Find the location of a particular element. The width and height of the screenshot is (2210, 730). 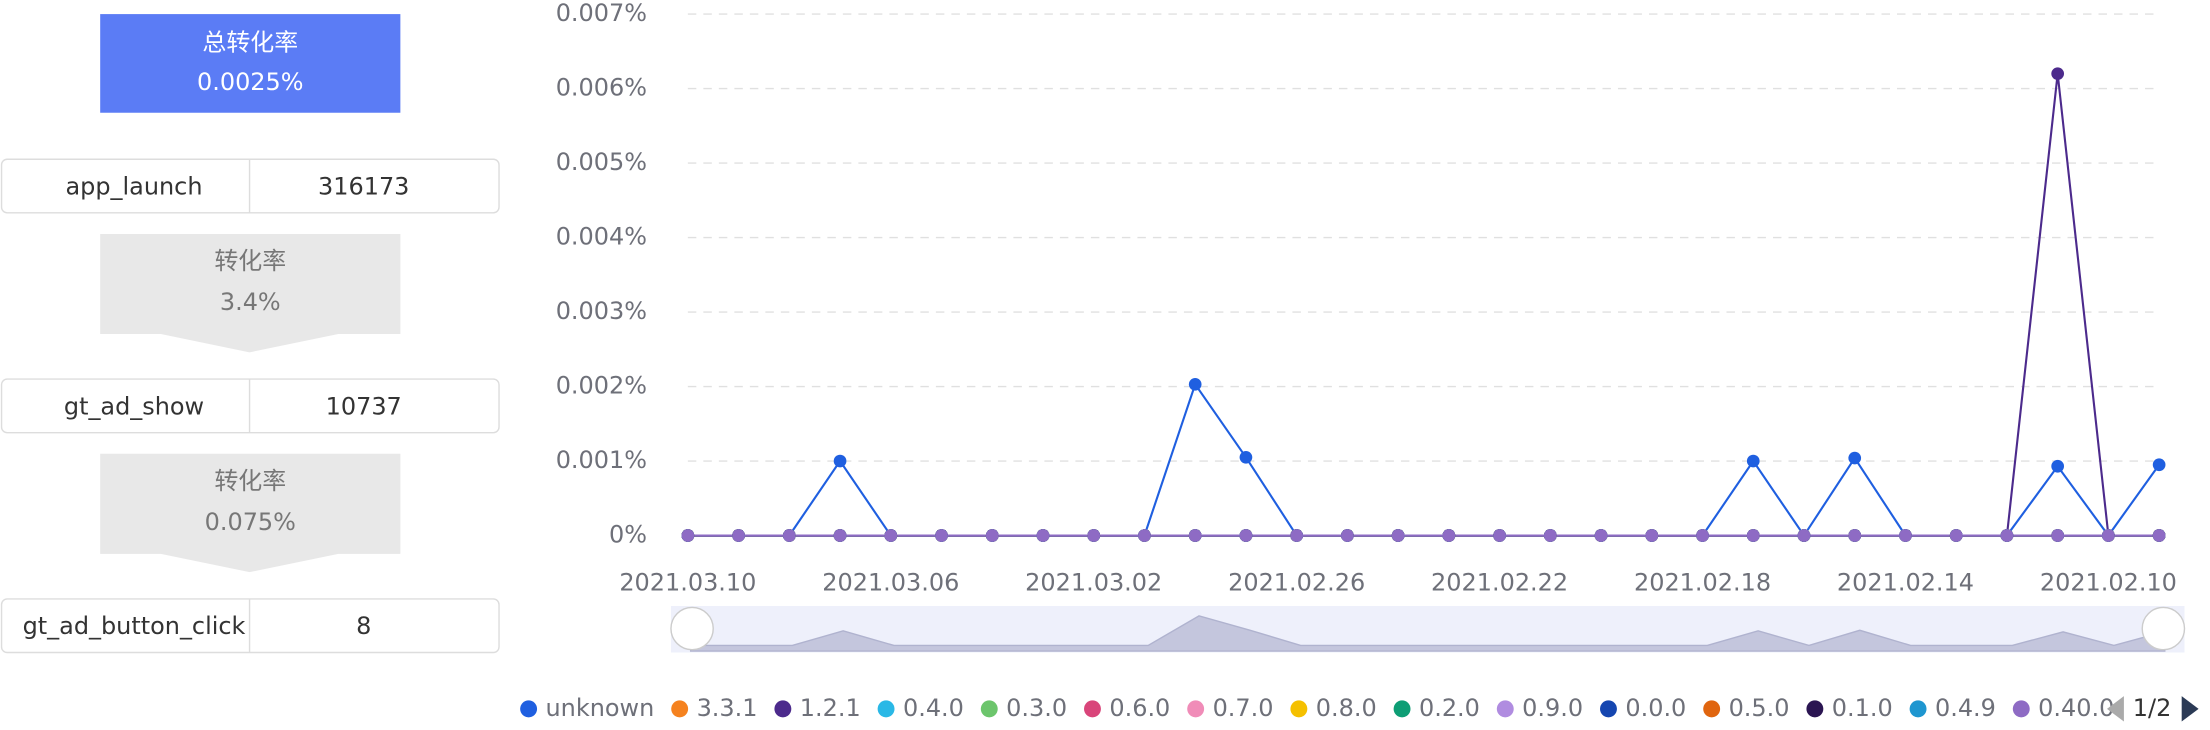

y-tick-label: 0.005% is located at coordinates (601, 162).